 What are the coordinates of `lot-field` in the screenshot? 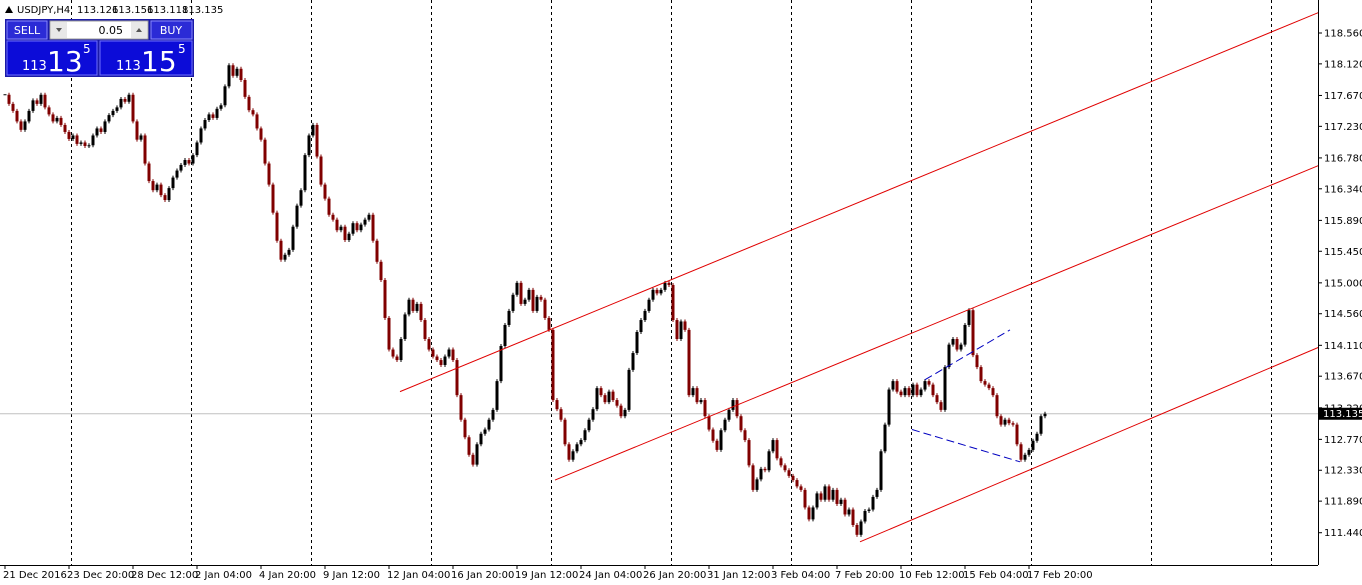 It's located at (99, 30).